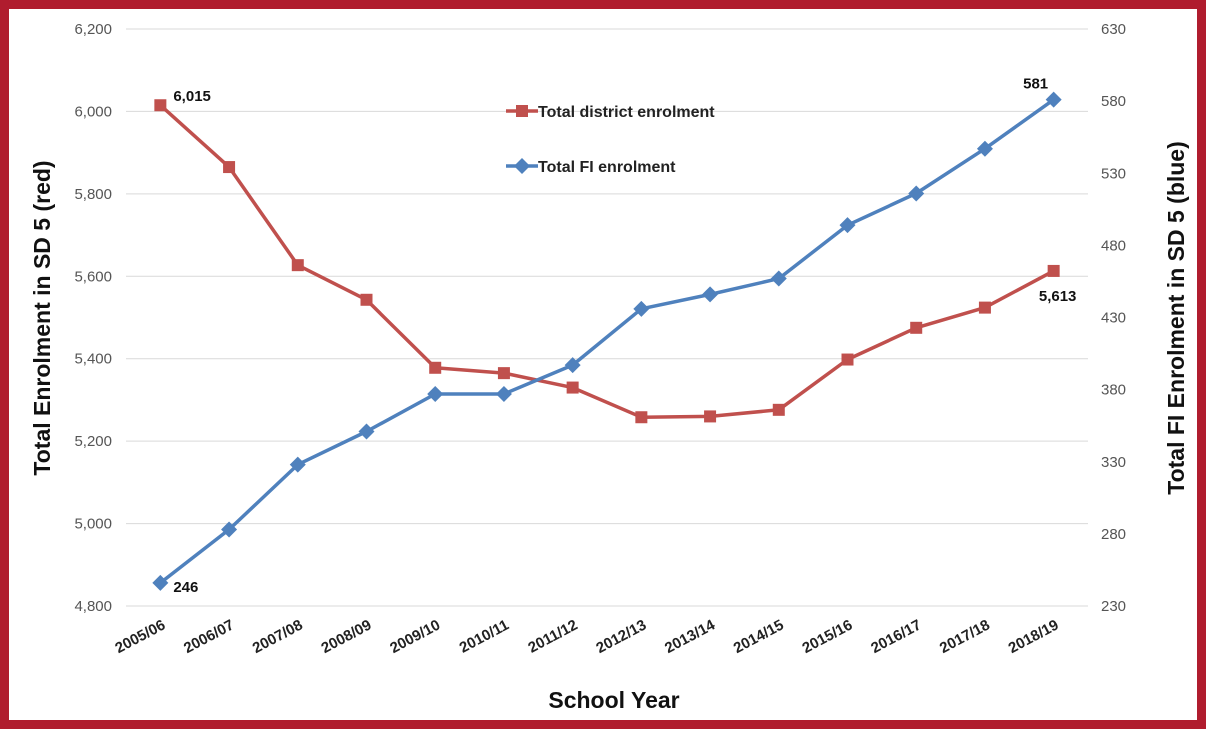  I want to click on left-axis-title: Total Enrolment in SD 5 (red), so click(42, 317).